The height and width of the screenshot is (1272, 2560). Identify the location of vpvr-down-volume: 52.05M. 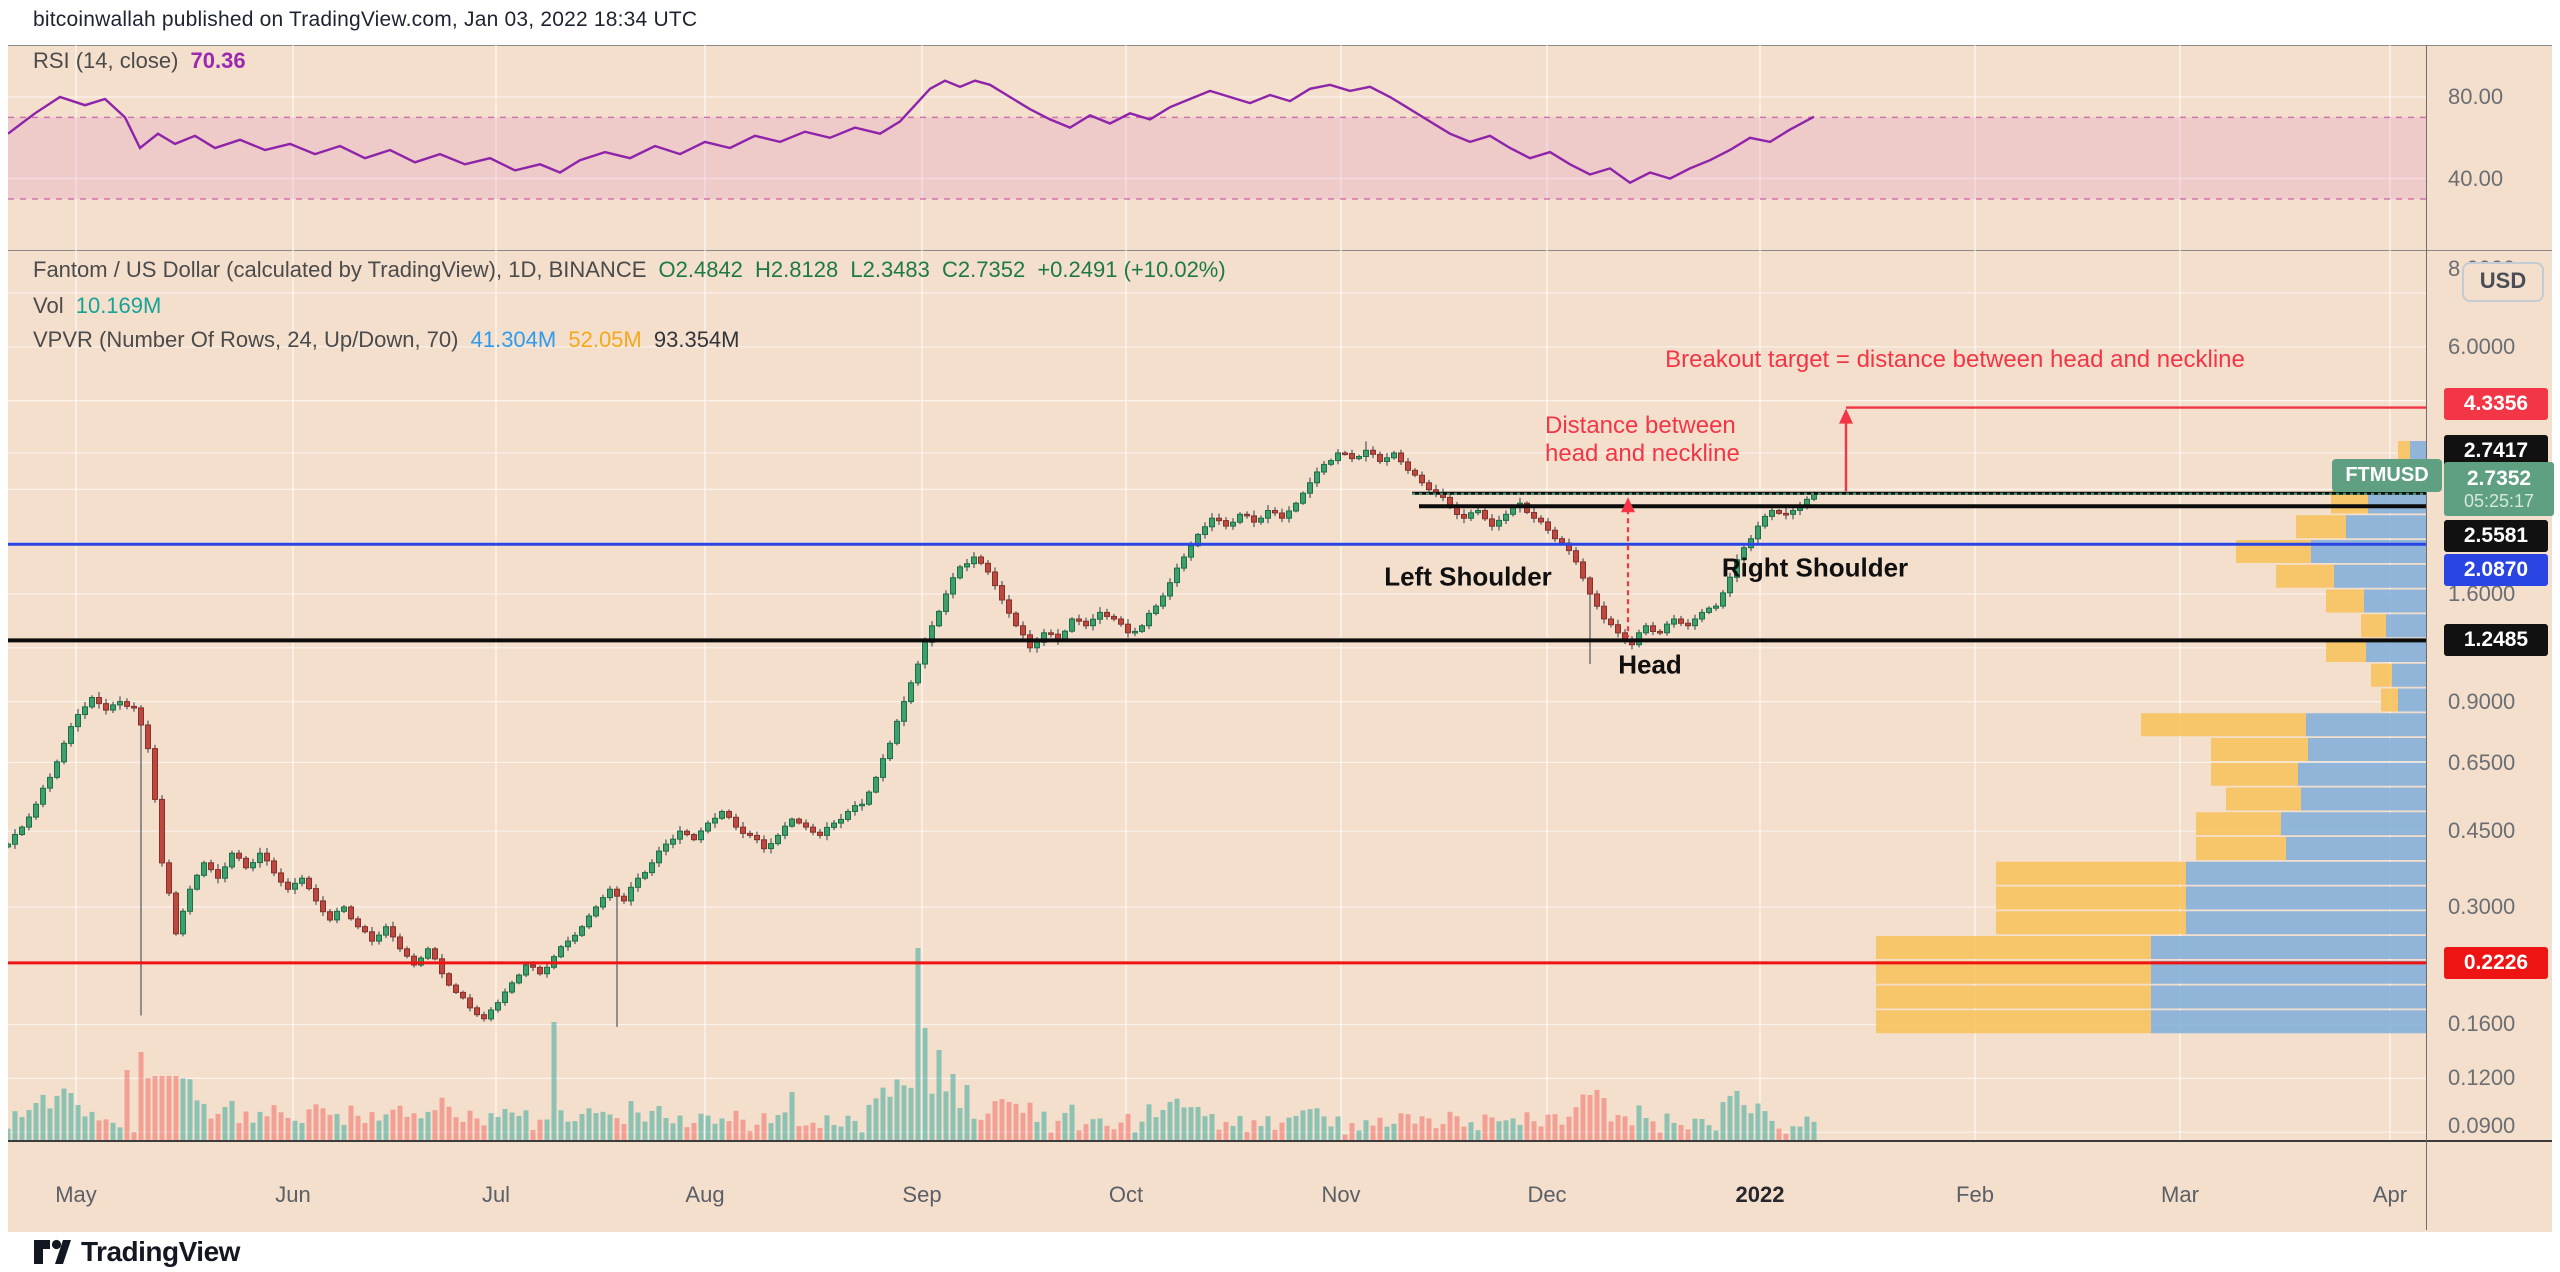
(605, 339).